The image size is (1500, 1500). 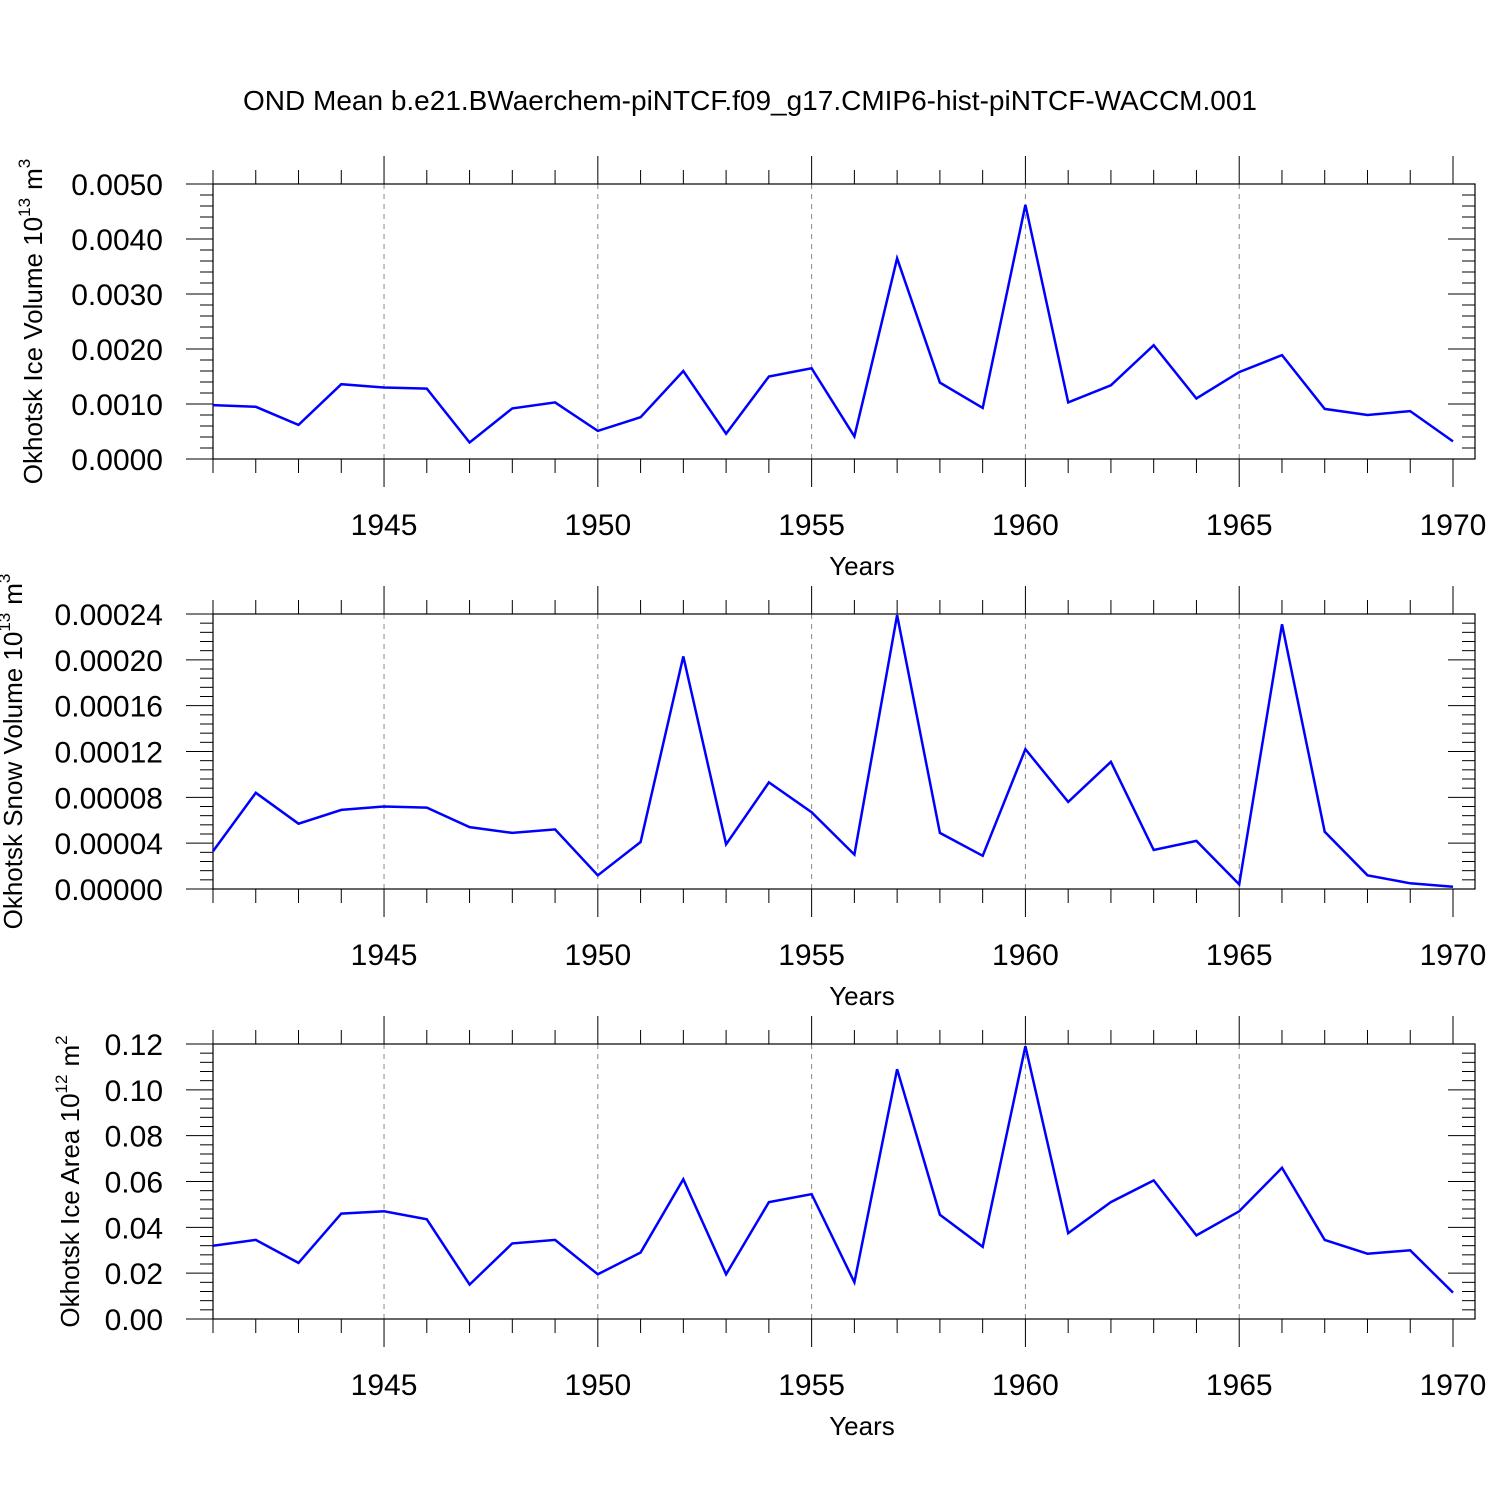 What do you see at coordinates (117, 185) in the screenshot?
I see `y-tick-label: 0.0050` at bounding box center [117, 185].